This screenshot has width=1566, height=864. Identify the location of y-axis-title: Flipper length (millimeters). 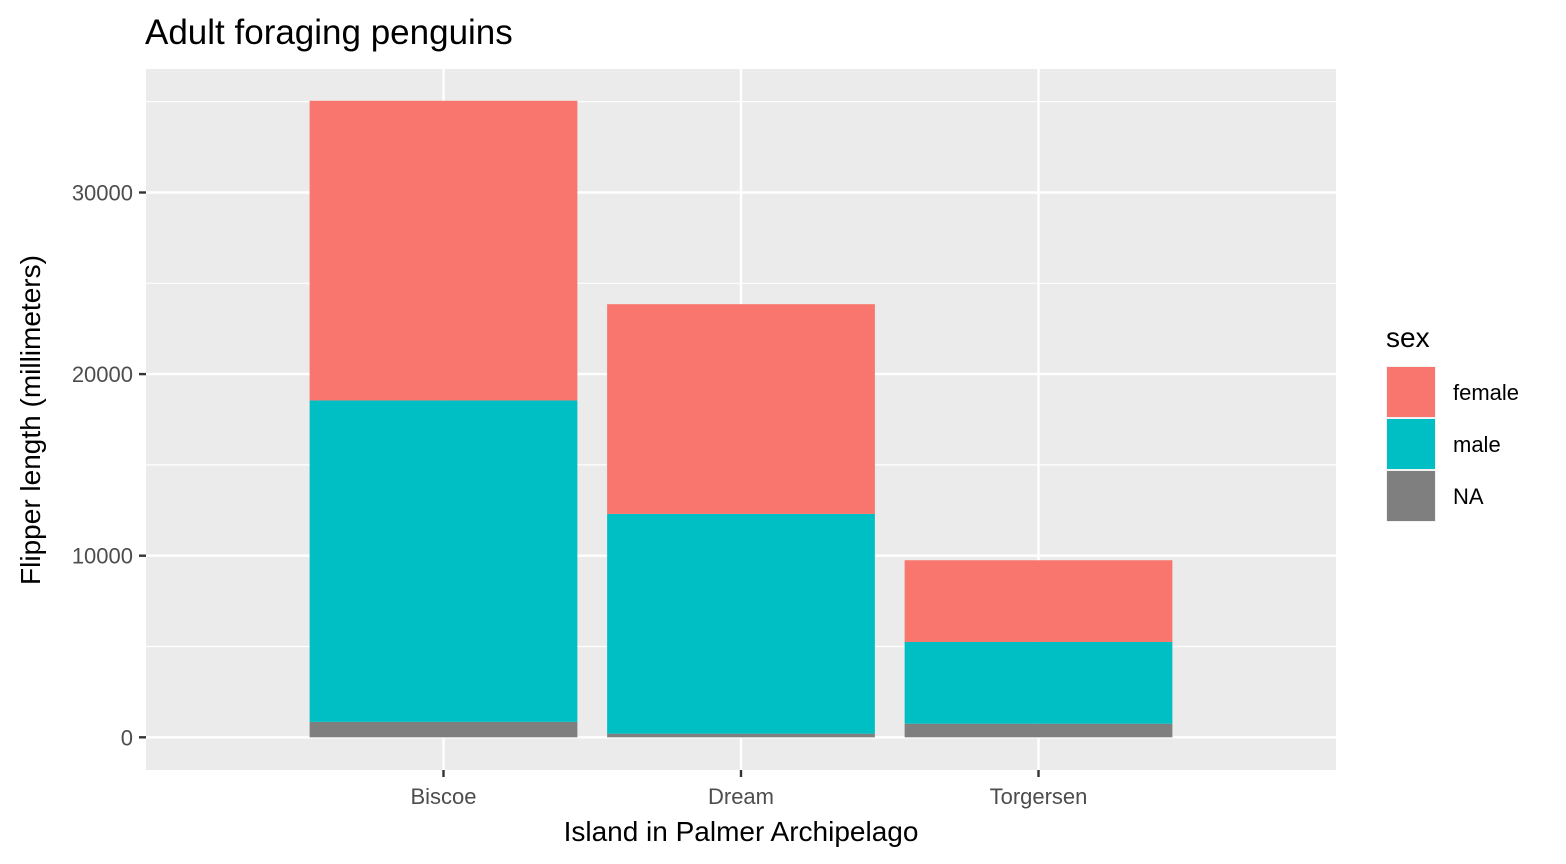
(30, 420).